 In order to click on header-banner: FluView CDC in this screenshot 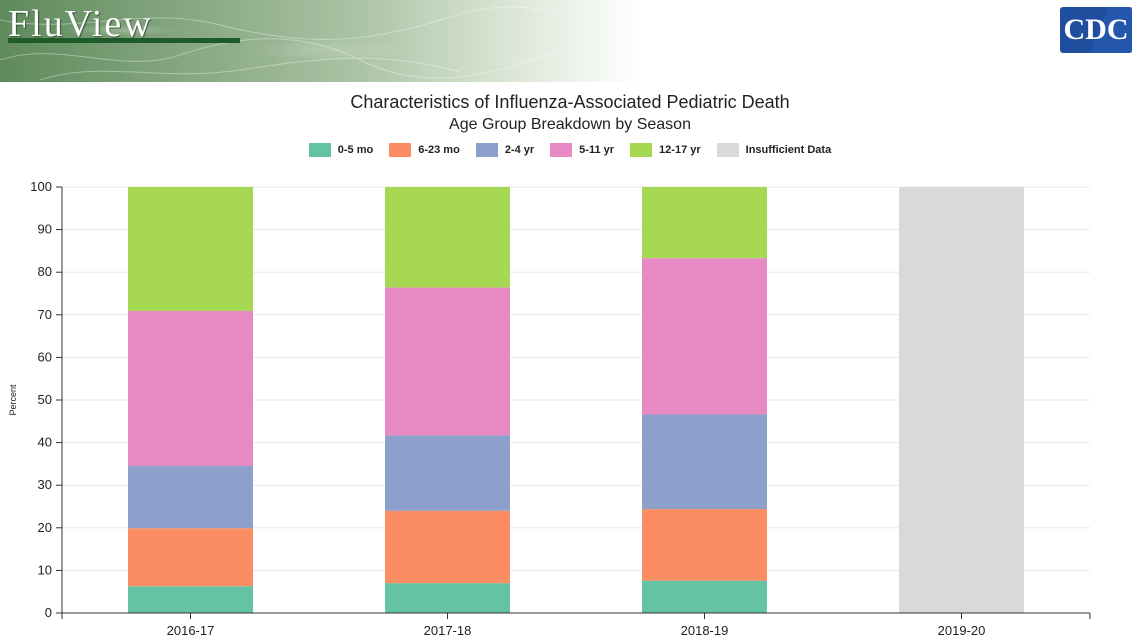, I will do `click(570, 41)`.